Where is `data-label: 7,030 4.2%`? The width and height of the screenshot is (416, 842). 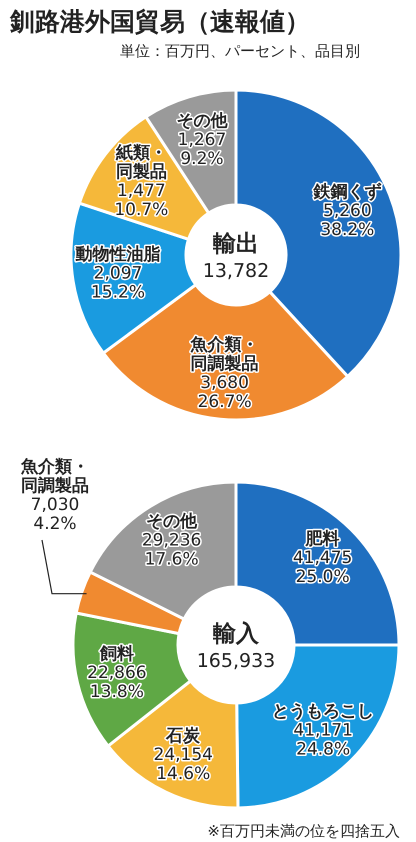
data-label: 7,030 4.2% is located at coordinates (55, 514).